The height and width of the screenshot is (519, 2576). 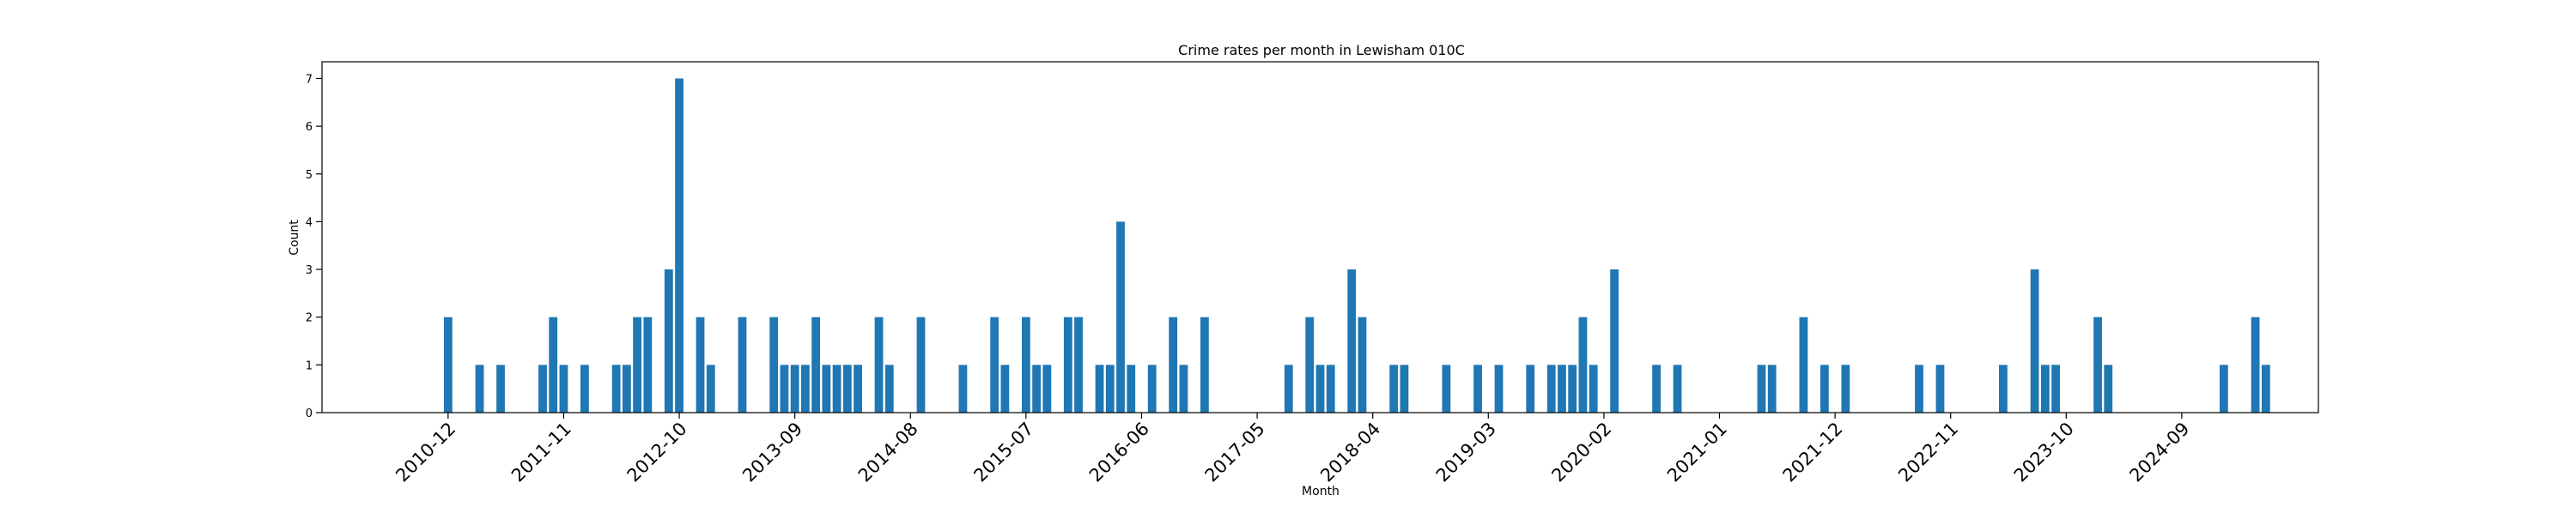 What do you see at coordinates (1003, 452) in the screenshot?
I see `x-tick-label: 2015-07` at bounding box center [1003, 452].